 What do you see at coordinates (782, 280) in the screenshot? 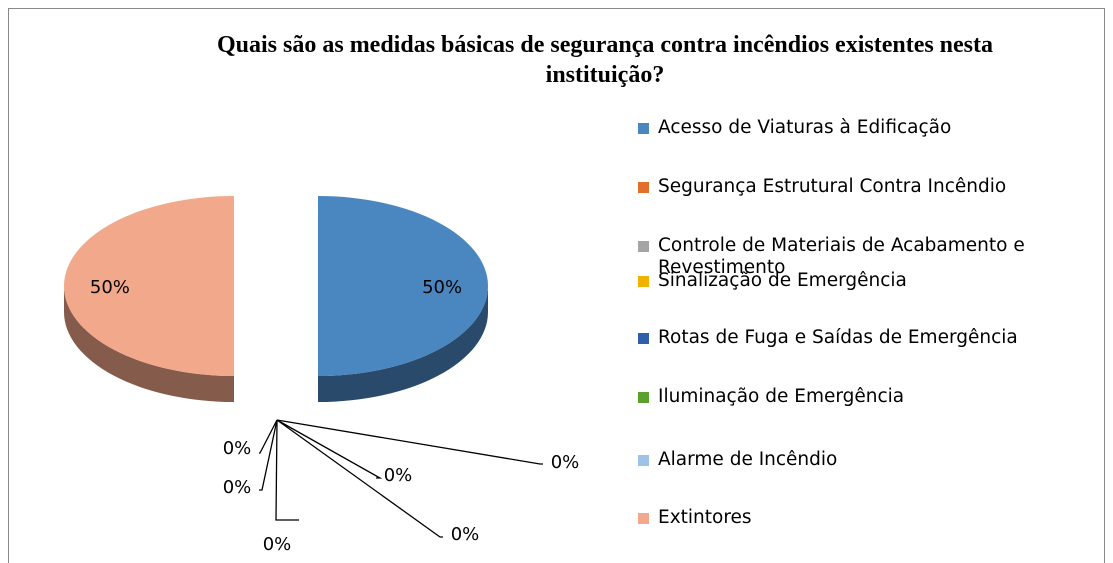
I see `legend-label: Sinalização de Emergência` at bounding box center [782, 280].